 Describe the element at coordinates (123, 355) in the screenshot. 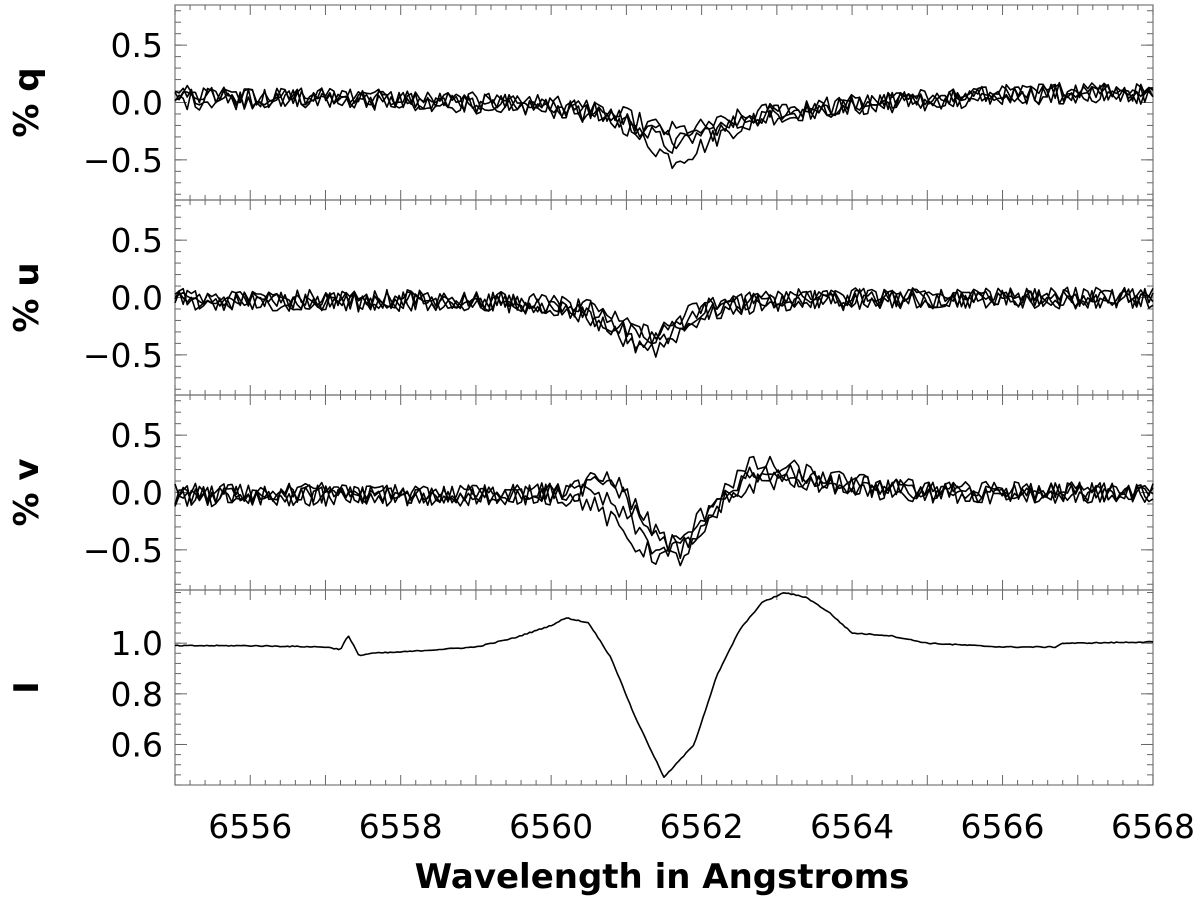

I see `y-tick-label-u: −0.5` at that location.